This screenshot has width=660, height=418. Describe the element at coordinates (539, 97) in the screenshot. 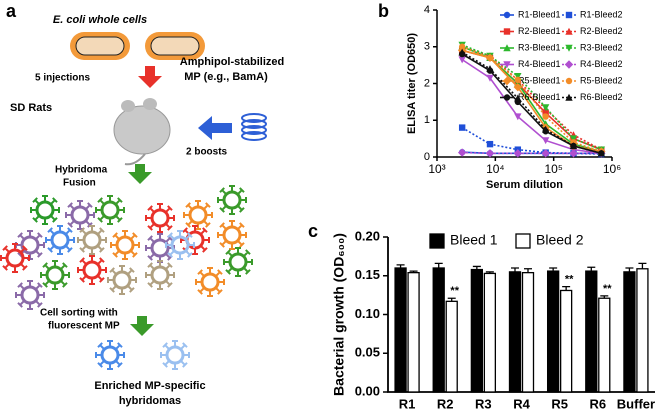

I see `legend-label: R6-Bleed1` at that location.